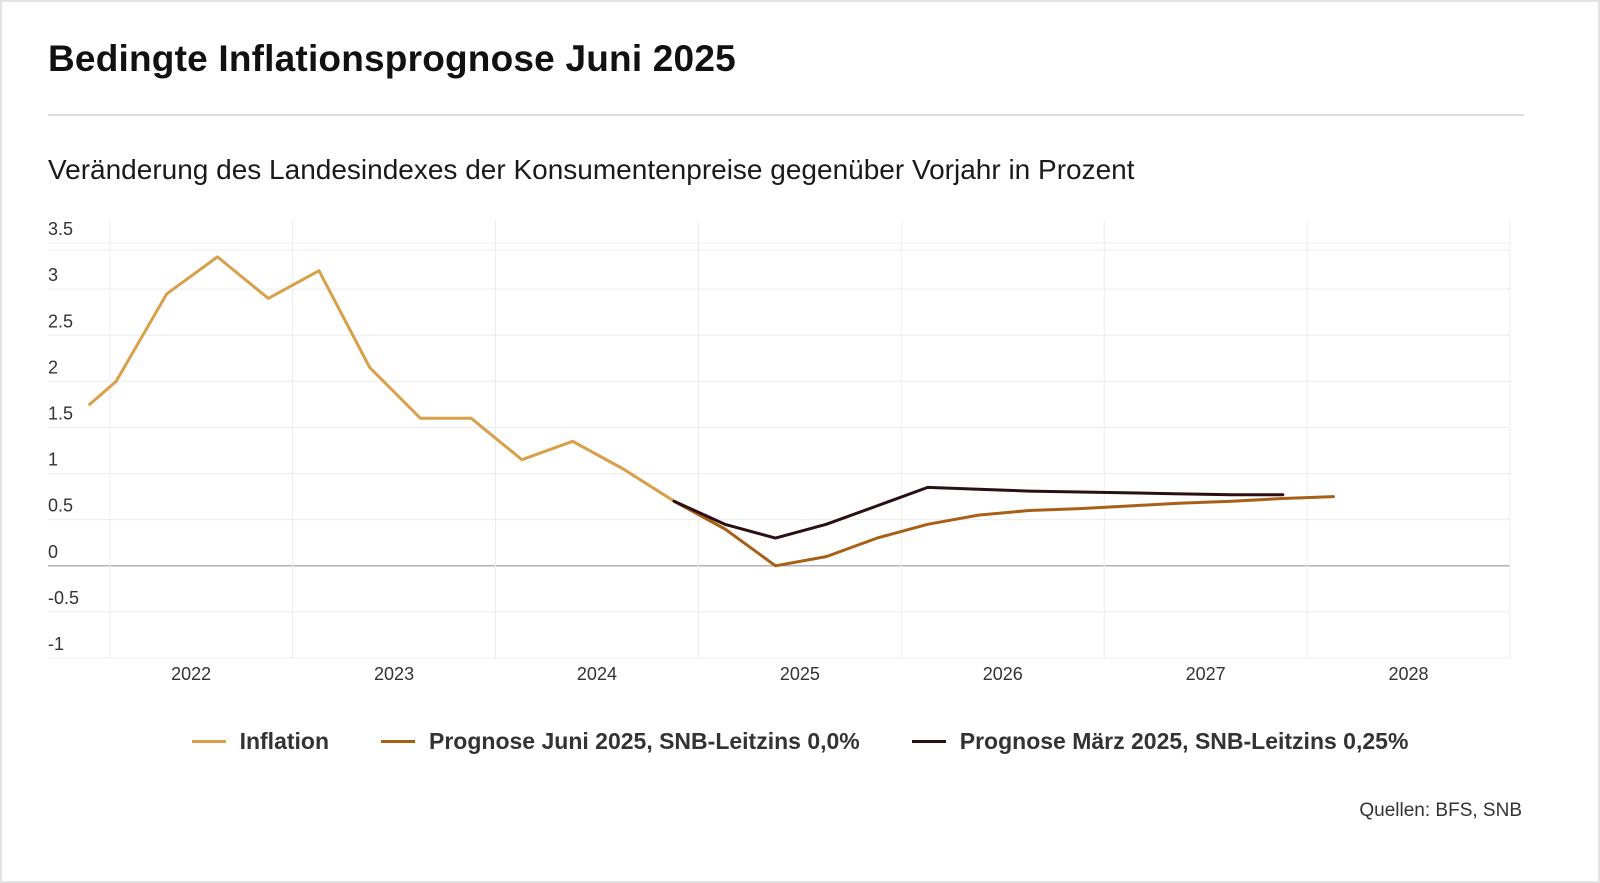  I want to click on x-tick-label: 2023, so click(394, 674).